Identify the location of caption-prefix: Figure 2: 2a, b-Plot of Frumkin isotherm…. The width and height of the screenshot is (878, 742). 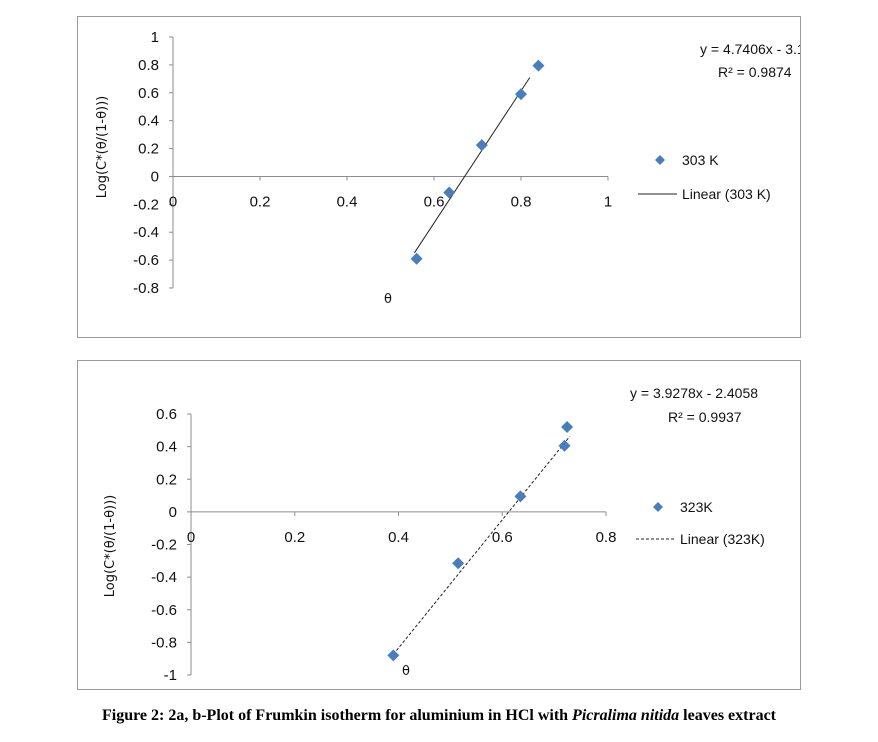
(337, 715).